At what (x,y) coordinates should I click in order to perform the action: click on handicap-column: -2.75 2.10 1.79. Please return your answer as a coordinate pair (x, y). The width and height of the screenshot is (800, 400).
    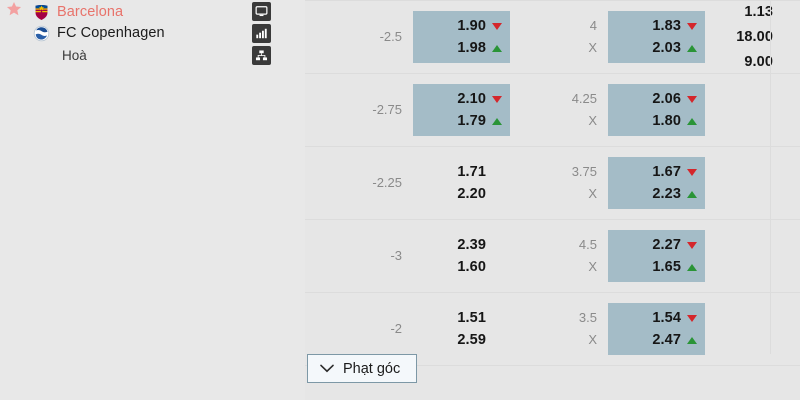
    Looking at the image, I should click on (407, 110).